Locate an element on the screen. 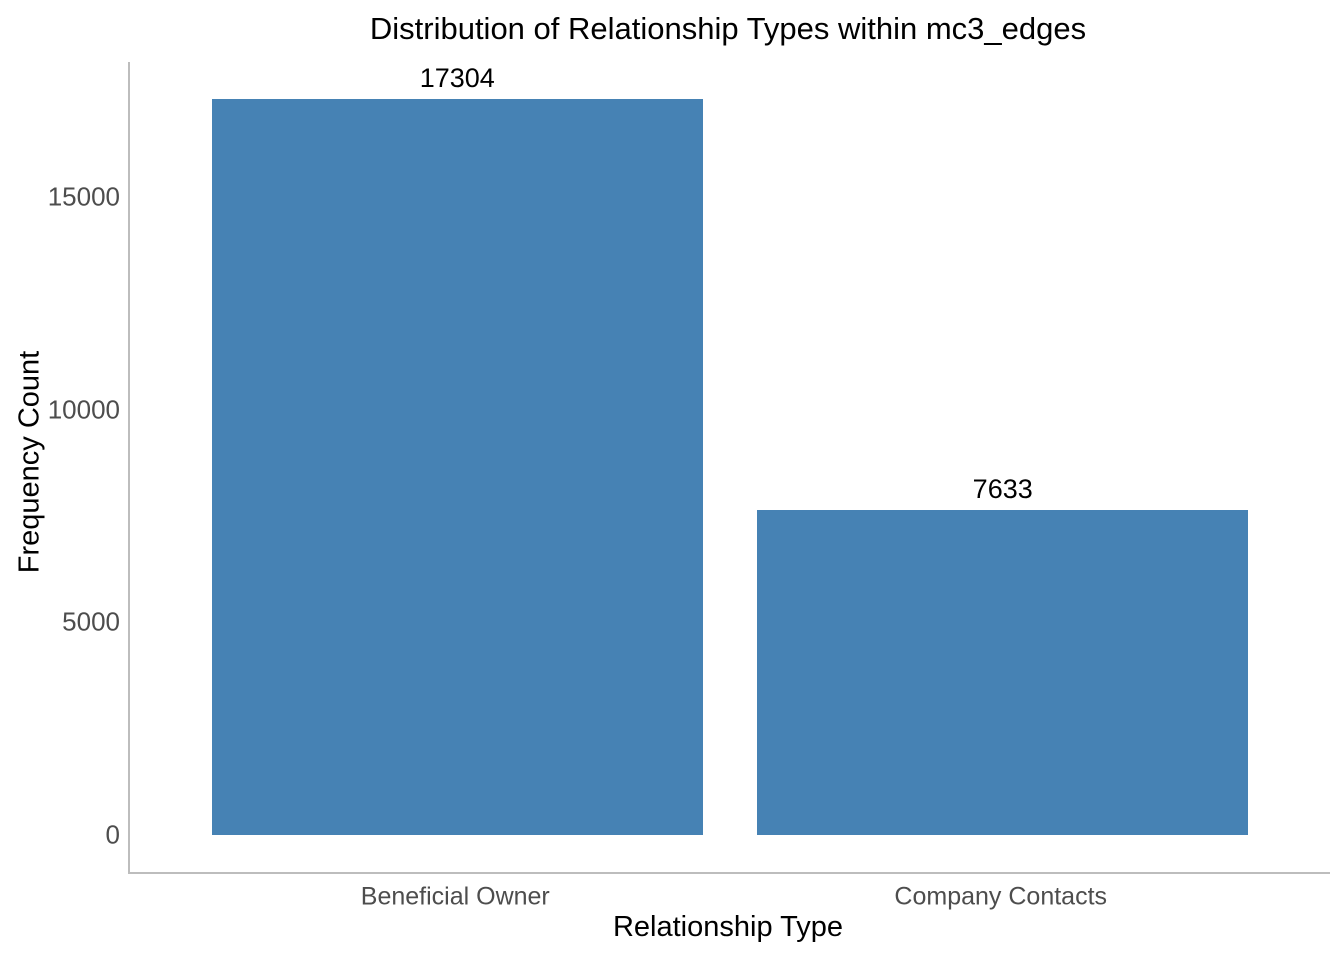 This screenshot has height=960, width=1344. y-tick-label-5000: 5000 is located at coordinates (91, 621).